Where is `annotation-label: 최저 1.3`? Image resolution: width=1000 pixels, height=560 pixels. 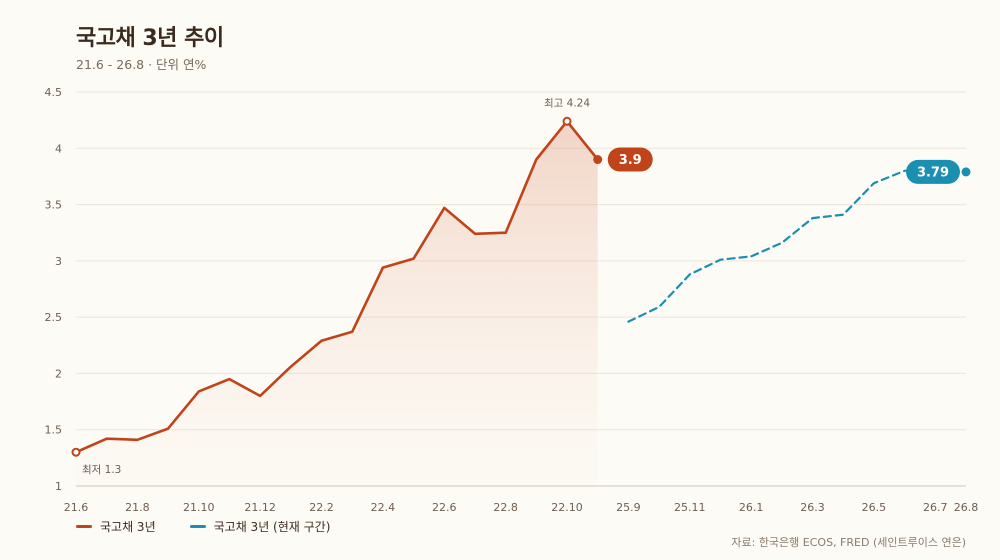
annotation-label: 최저 1.3 is located at coordinates (101, 470).